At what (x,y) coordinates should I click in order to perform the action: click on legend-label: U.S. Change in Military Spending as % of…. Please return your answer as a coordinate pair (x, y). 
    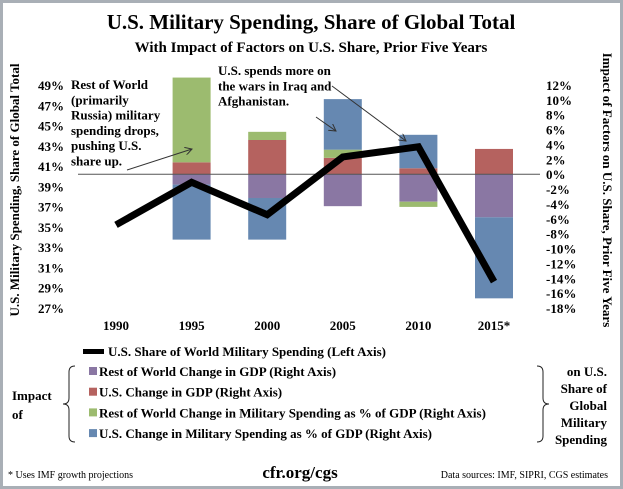
    Looking at the image, I should click on (265, 433).